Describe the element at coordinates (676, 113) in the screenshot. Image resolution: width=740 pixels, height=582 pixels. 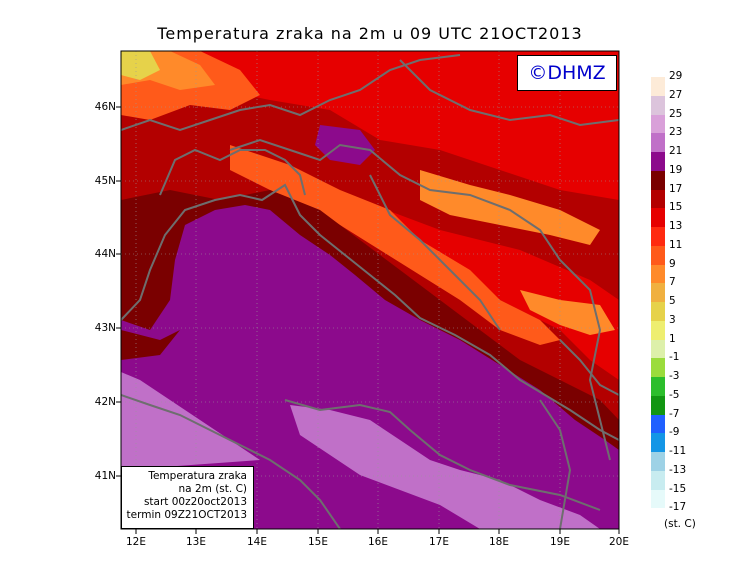
I see `legend-label: 25` at that location.